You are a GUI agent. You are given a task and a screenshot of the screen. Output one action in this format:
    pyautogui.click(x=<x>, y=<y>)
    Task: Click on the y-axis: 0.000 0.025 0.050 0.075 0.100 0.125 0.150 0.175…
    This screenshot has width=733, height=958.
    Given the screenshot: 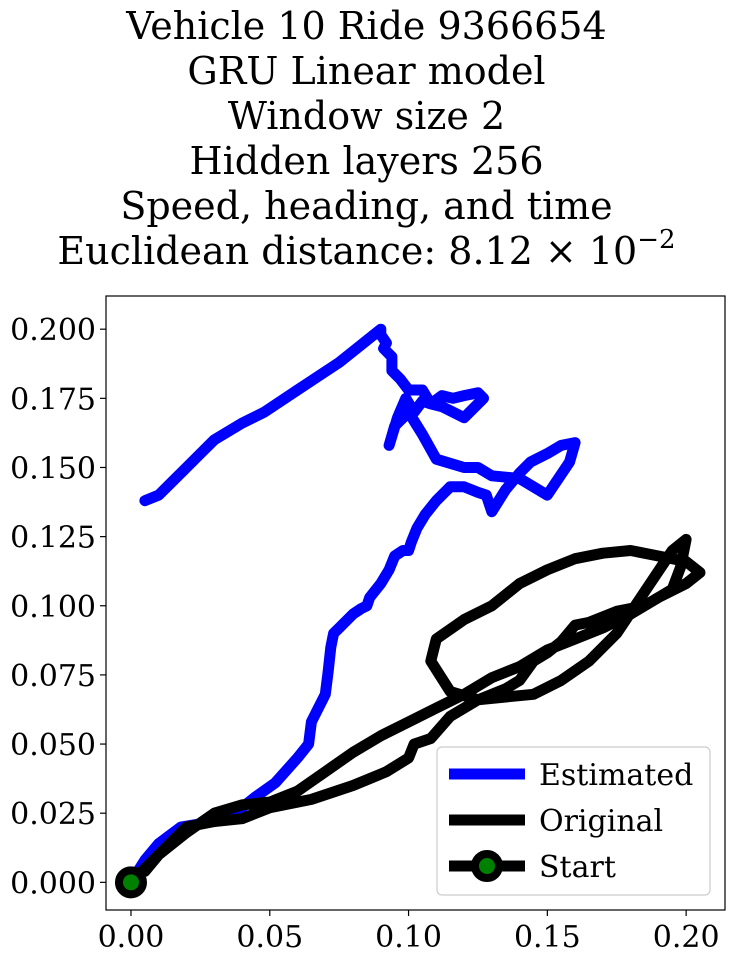 What is the action you would take?
    pyautogui.click(x=58, y=607)
    